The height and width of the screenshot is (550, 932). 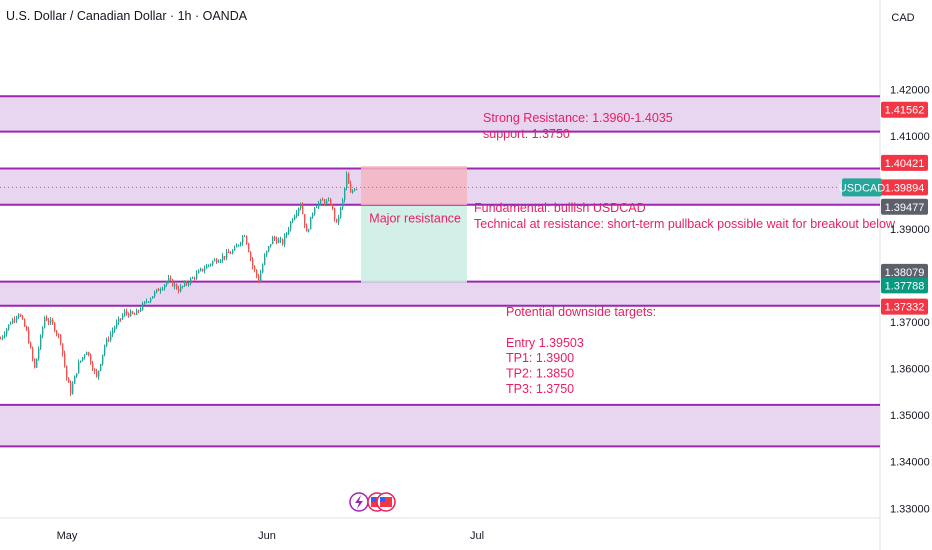 I want to click on y-tick-label: 1.37000, so click(x=910, y=323).